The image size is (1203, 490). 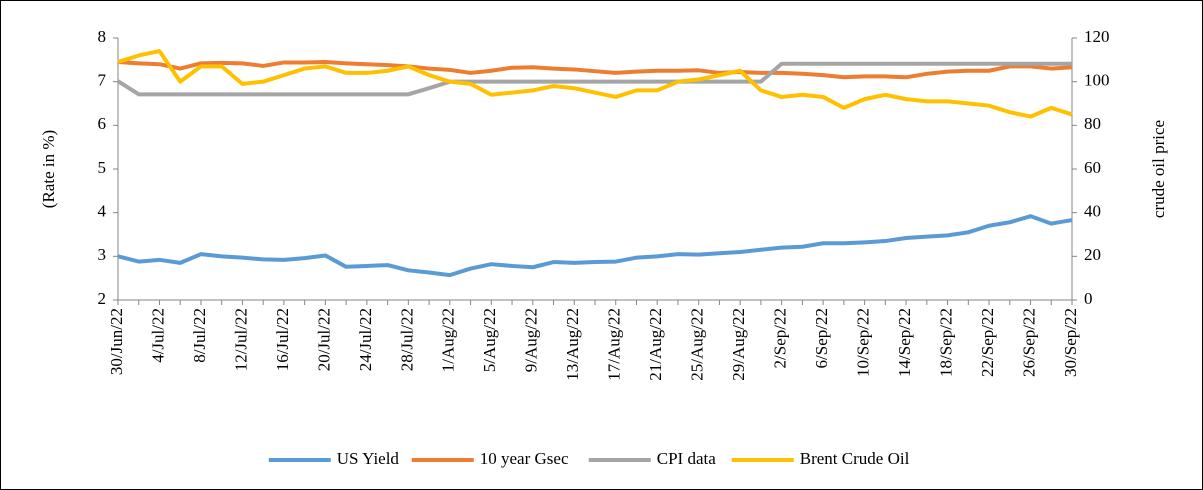 What do you see at coordinates (116, 341) in the screenshot?
I see `x-tick-label: 30/Jun/22` at bounding box center [116, 341].